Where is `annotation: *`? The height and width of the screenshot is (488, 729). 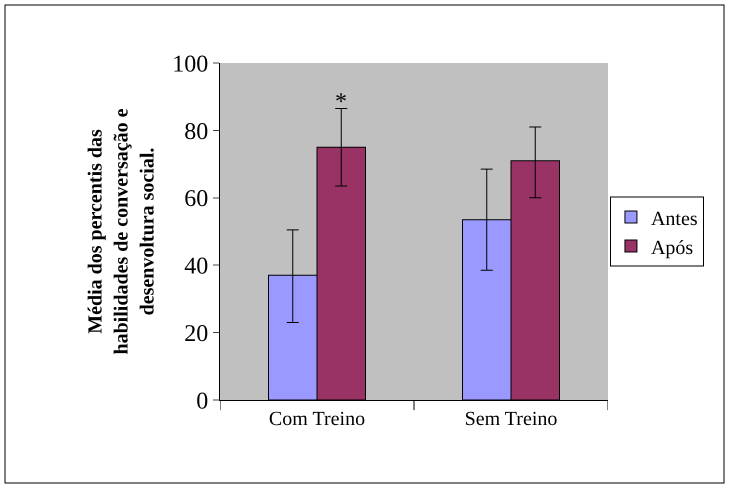 annotation: * is located at coordinates (341, 102).